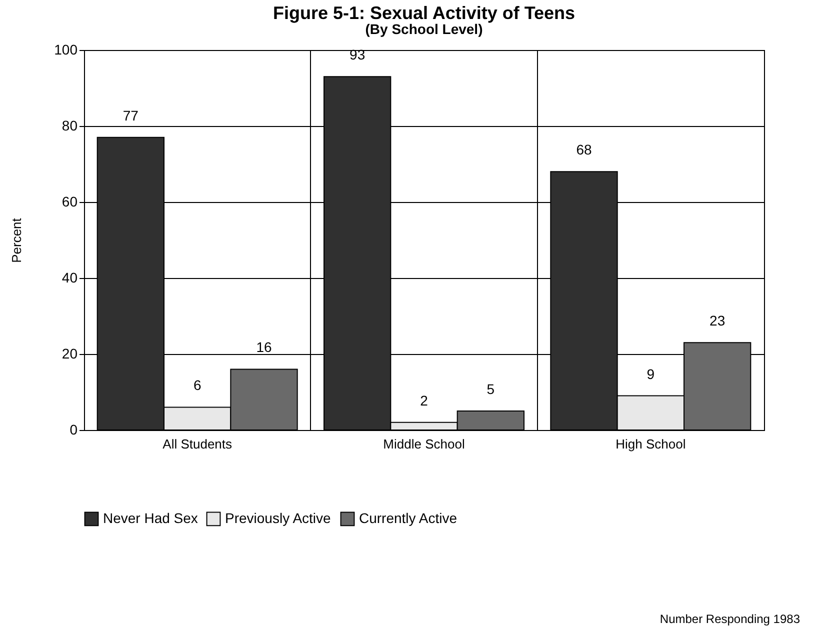 The width and height of the screenshot is (814, 635). Describe the element at coordinates (718, 320) in the screenshot. I see `data-label: 23` at that location.